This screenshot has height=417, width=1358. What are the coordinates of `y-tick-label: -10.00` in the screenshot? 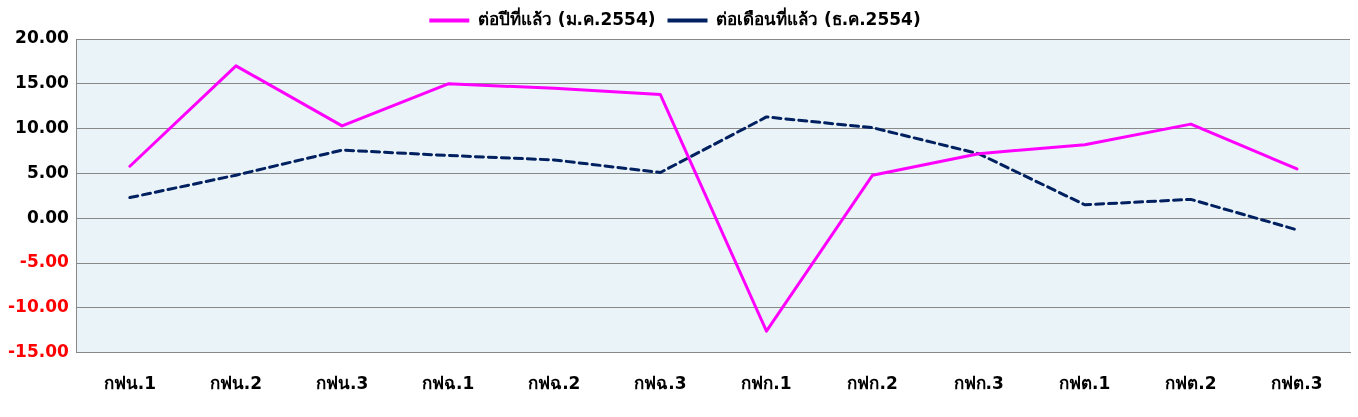 It's located at (38, 306).